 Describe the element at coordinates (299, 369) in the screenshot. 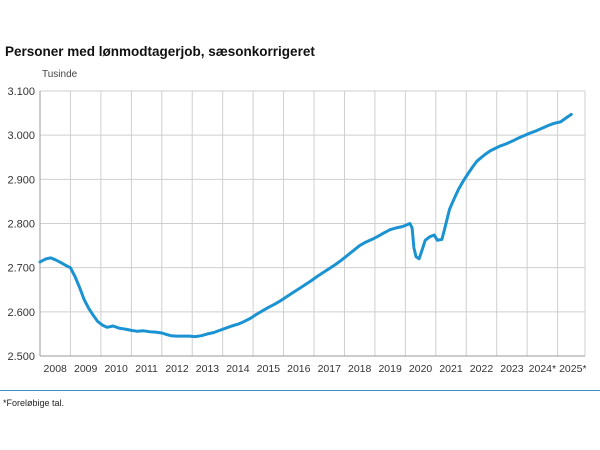

I see `x-tick-label: 2016` at that location.